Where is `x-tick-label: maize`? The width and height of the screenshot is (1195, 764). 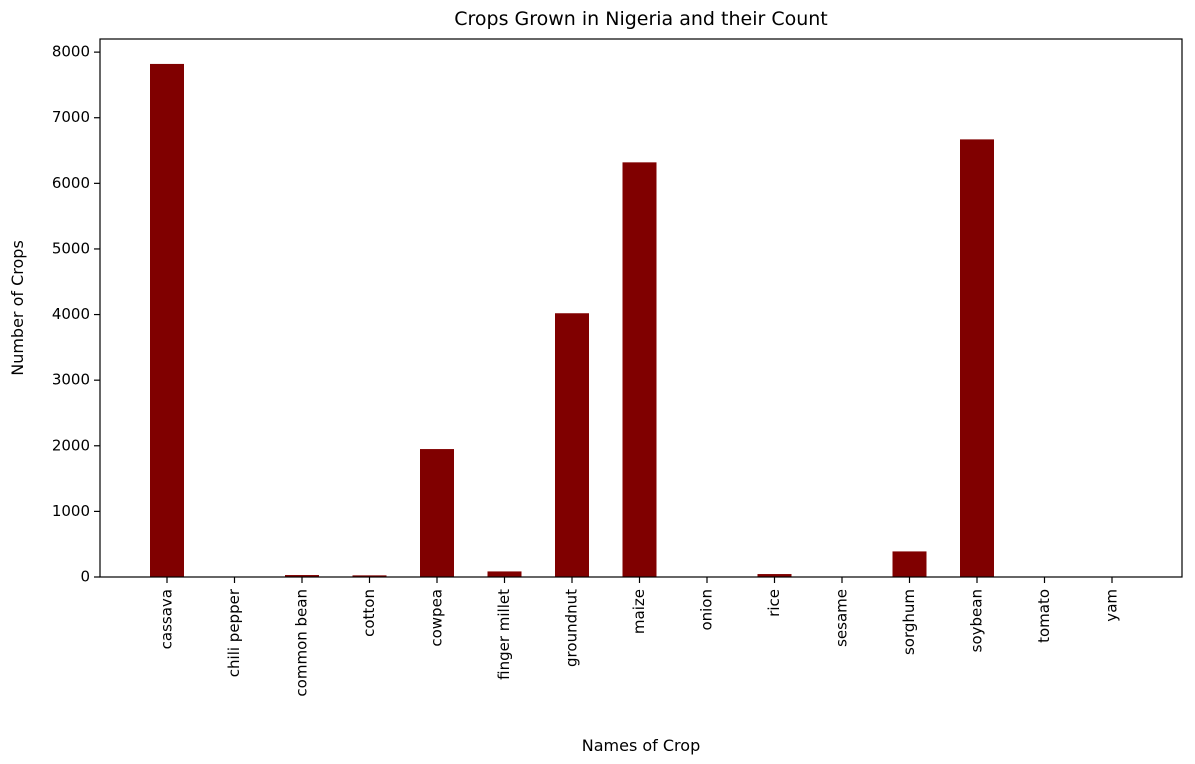 x-tick-label: maize is located at coordinates (639, 611).